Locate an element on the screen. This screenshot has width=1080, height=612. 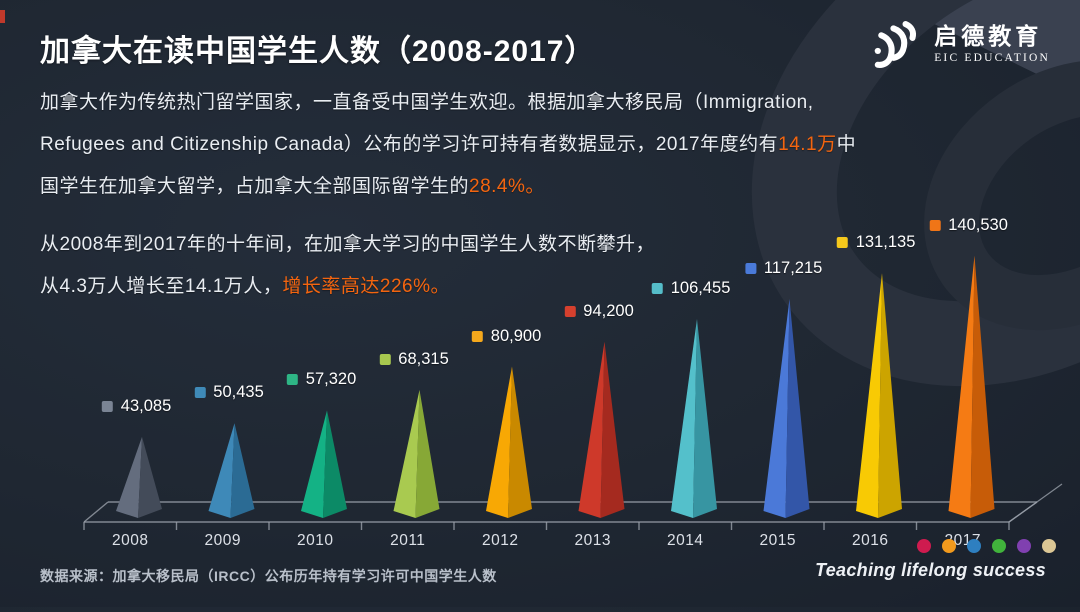
highlight-text: 28.4%。 is located at coordinates (507, 186).